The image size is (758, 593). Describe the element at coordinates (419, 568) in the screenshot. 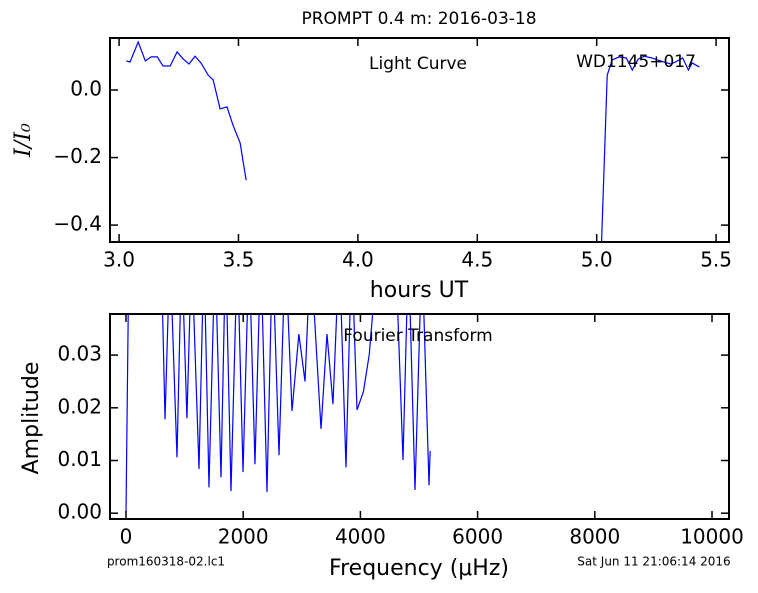

I see `x-axis-label: Frequency (μHz)` at that location.